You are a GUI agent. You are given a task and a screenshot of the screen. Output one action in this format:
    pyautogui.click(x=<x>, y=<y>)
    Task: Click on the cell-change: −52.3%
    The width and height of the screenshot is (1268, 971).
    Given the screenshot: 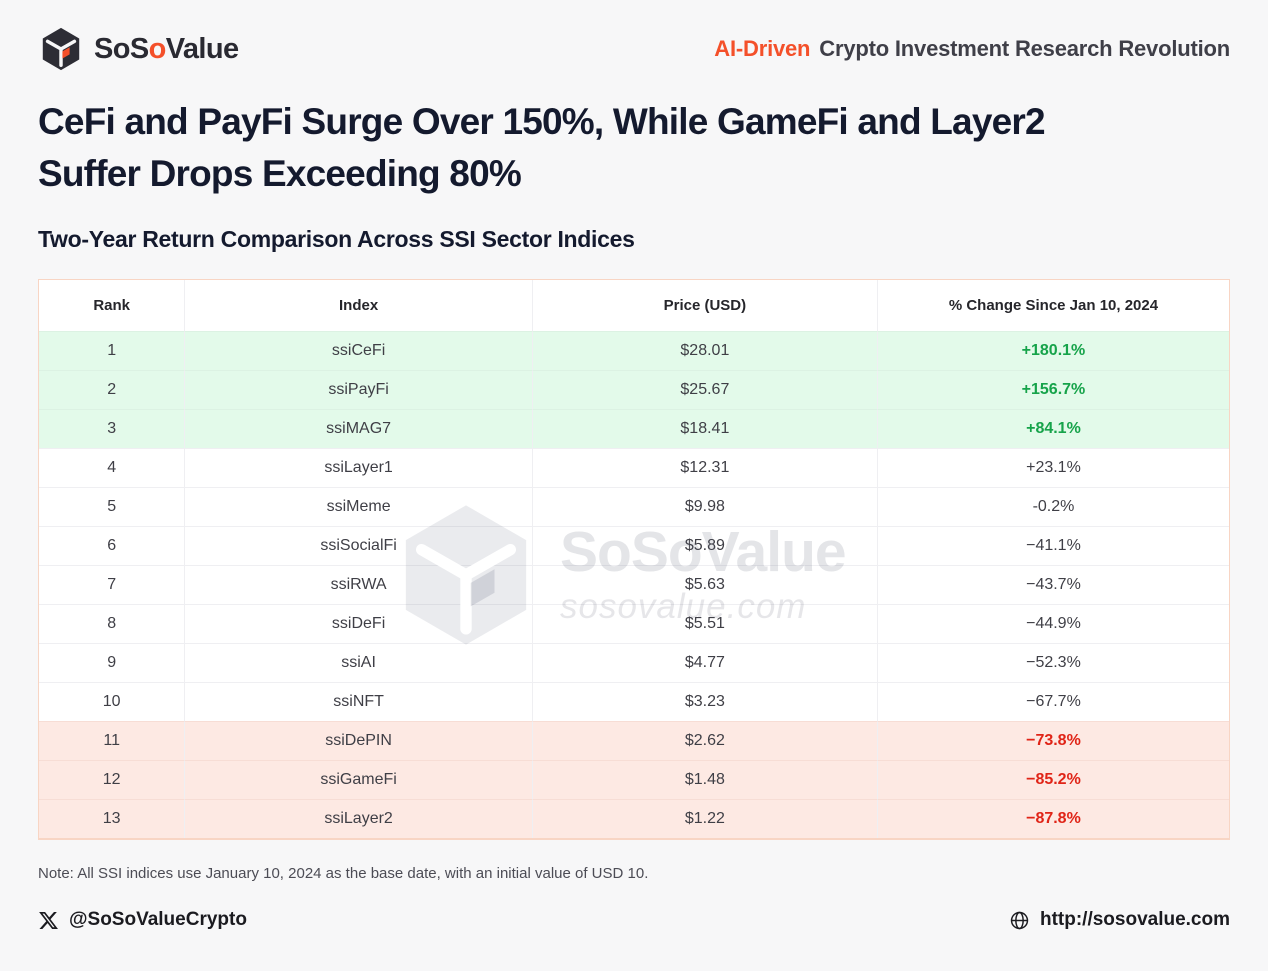 What is the action you would take?
    pyautogui.click(x=1053, y=662)
    